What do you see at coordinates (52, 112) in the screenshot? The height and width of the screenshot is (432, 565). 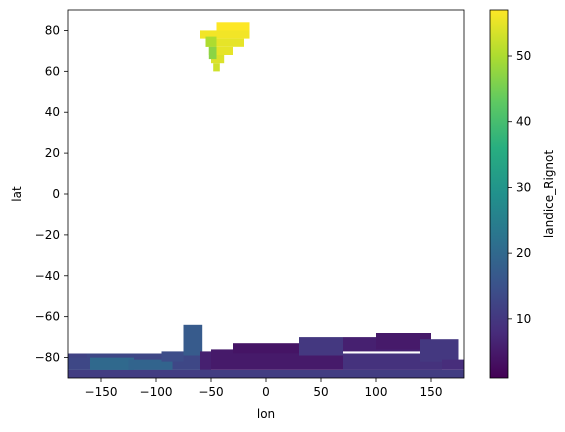 I see `y-tick-label: 40` at bounding box center [52, 112].